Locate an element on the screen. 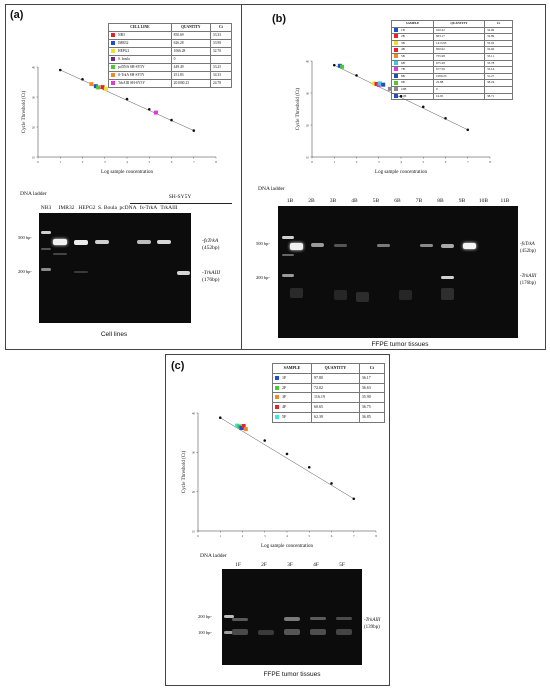 The width and height of the screenshot is (550, 690). ct-cell: 32.99 is located at coordinates (498, 30).